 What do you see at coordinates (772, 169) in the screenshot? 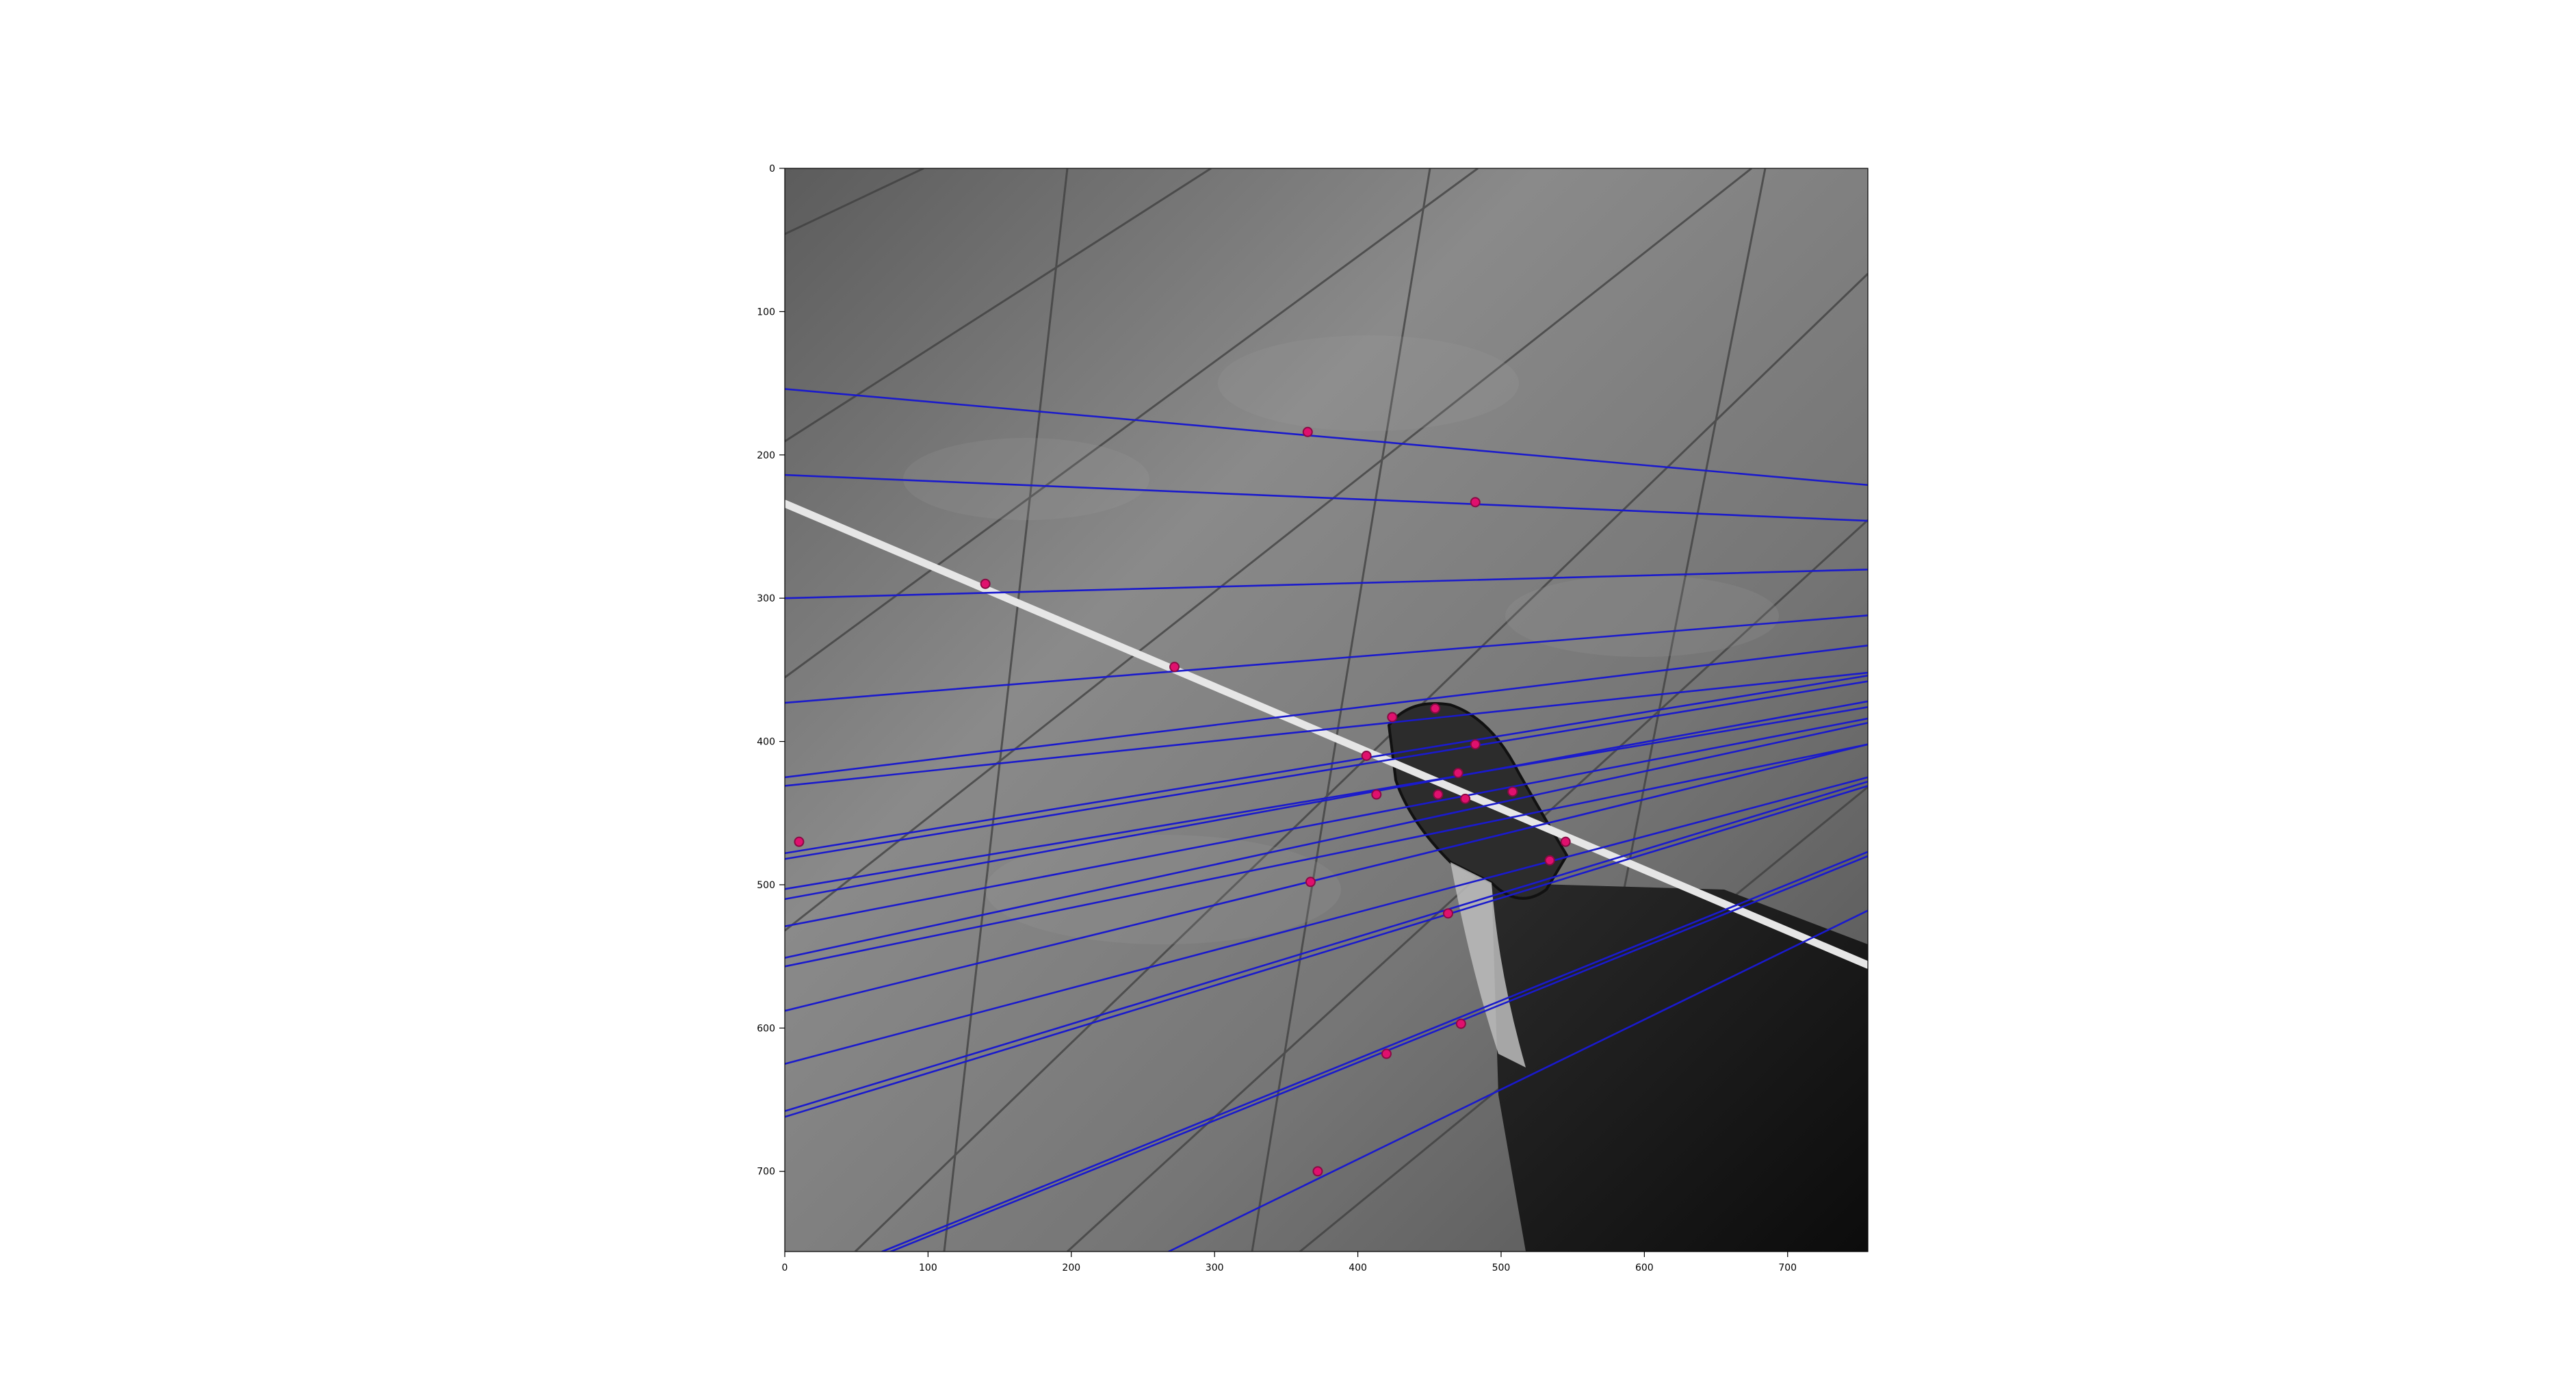
I see `y-tick-label: 0` at bounding box center [772, 169].